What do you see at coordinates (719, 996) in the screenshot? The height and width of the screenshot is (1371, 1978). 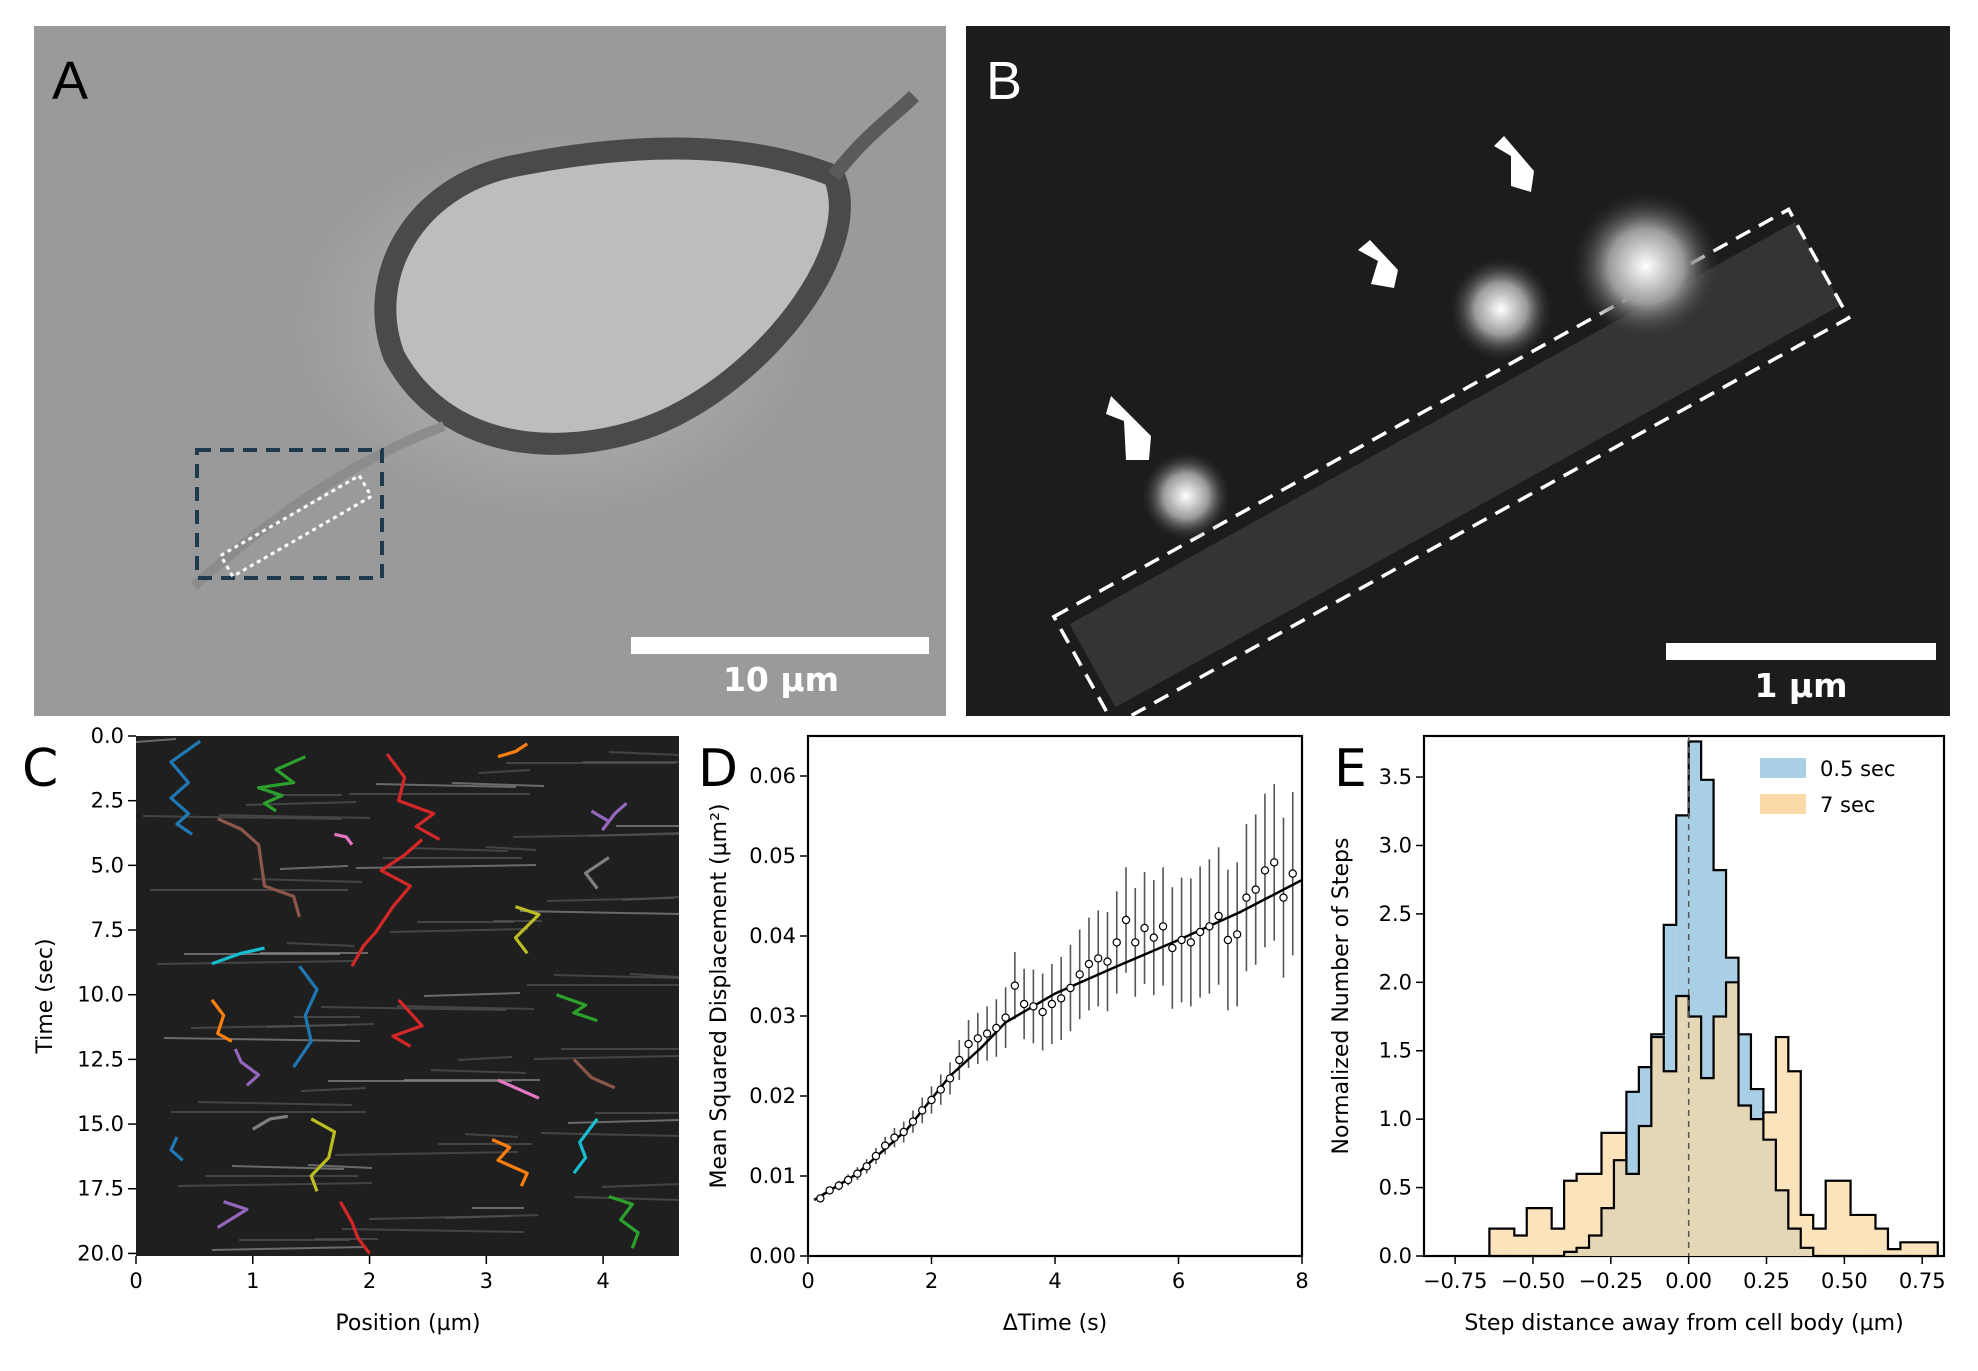 I see `y-axis-label: Mean Squared Displacement (µm²)` at bounding box center [719, 996].